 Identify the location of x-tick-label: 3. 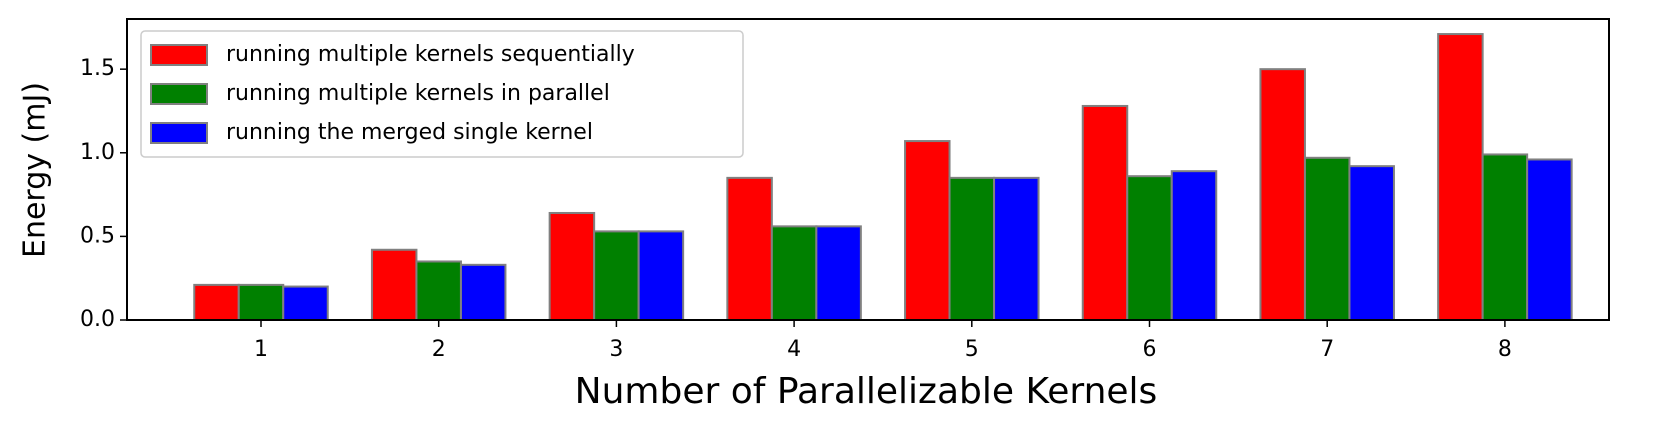
(616, 349).